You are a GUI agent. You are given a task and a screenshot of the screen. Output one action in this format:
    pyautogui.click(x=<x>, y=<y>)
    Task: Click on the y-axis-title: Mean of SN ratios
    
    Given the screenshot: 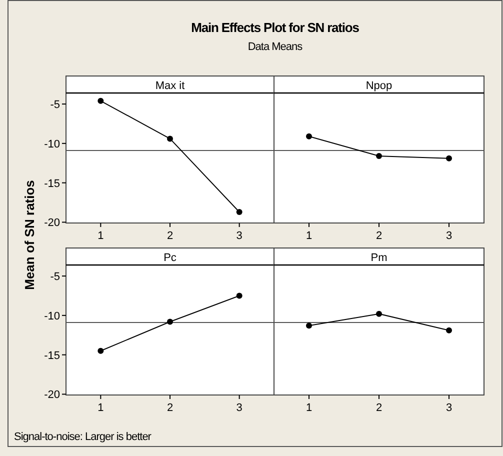 What is the action you would take?
    pyautogui.click(x=29, y=235)
    